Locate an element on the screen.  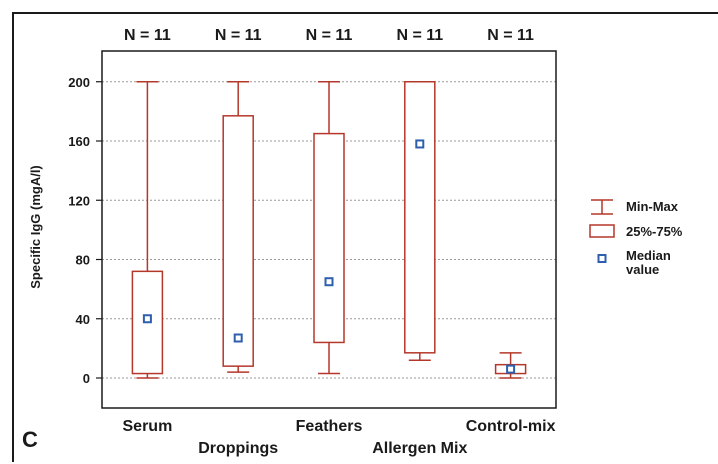
legend: Min-Max 25%-75% Median value is located at coordinates (636, 238).